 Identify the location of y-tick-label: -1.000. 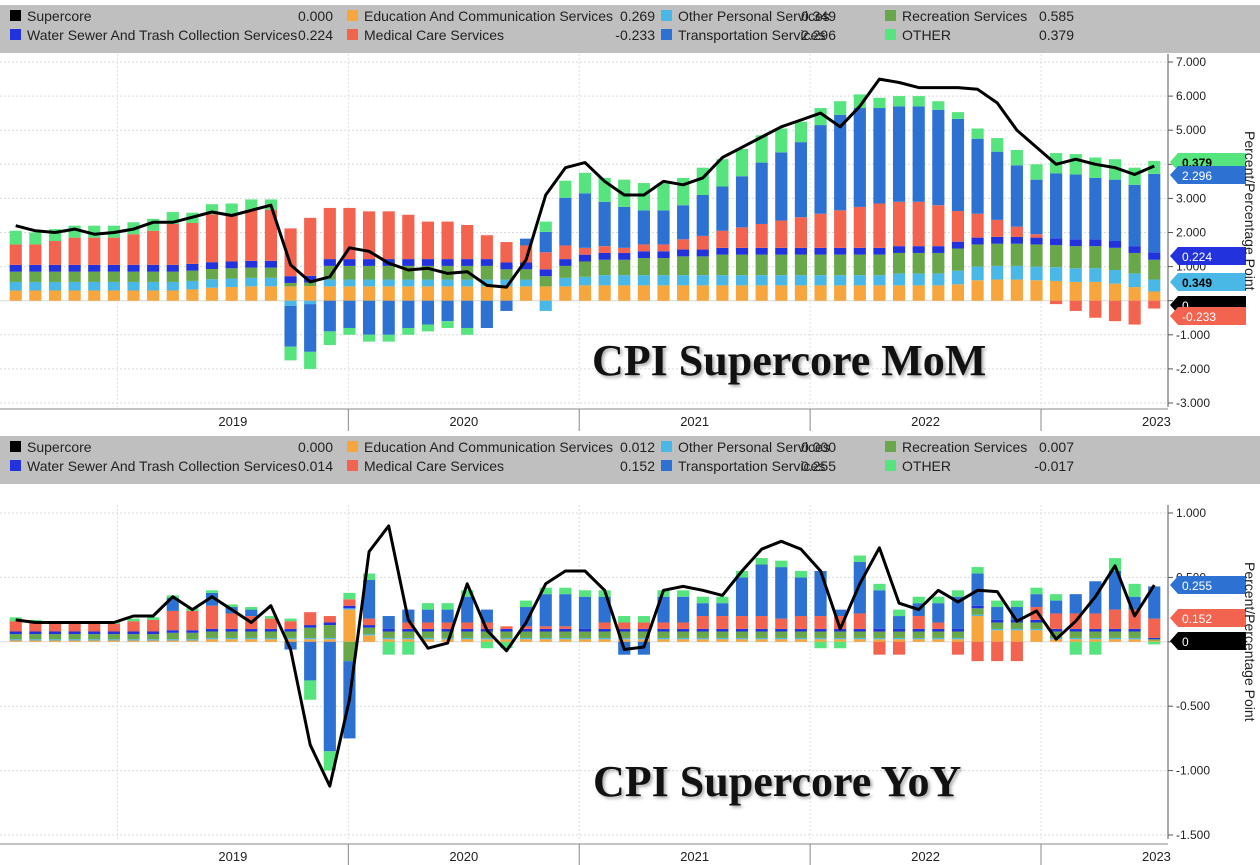
(1193, 335).